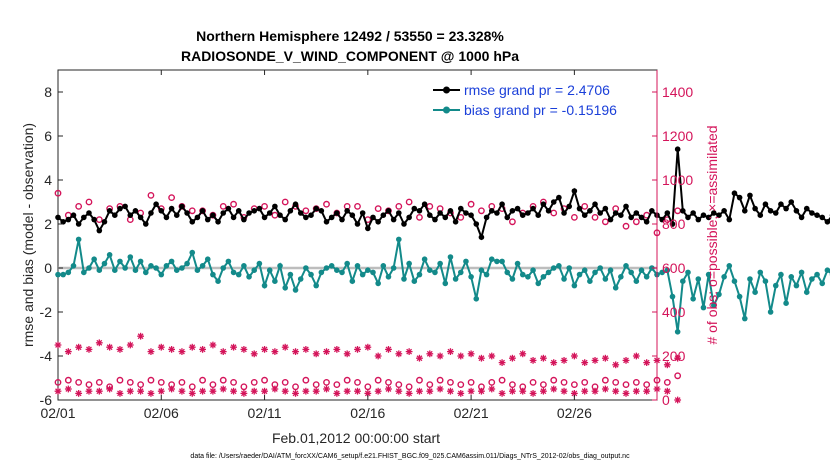 This screenshot has height=470, width=830. Describe the element at coordinates (48, 268) in the screenshot. I see `y-left-tick-label: 0` at that location.